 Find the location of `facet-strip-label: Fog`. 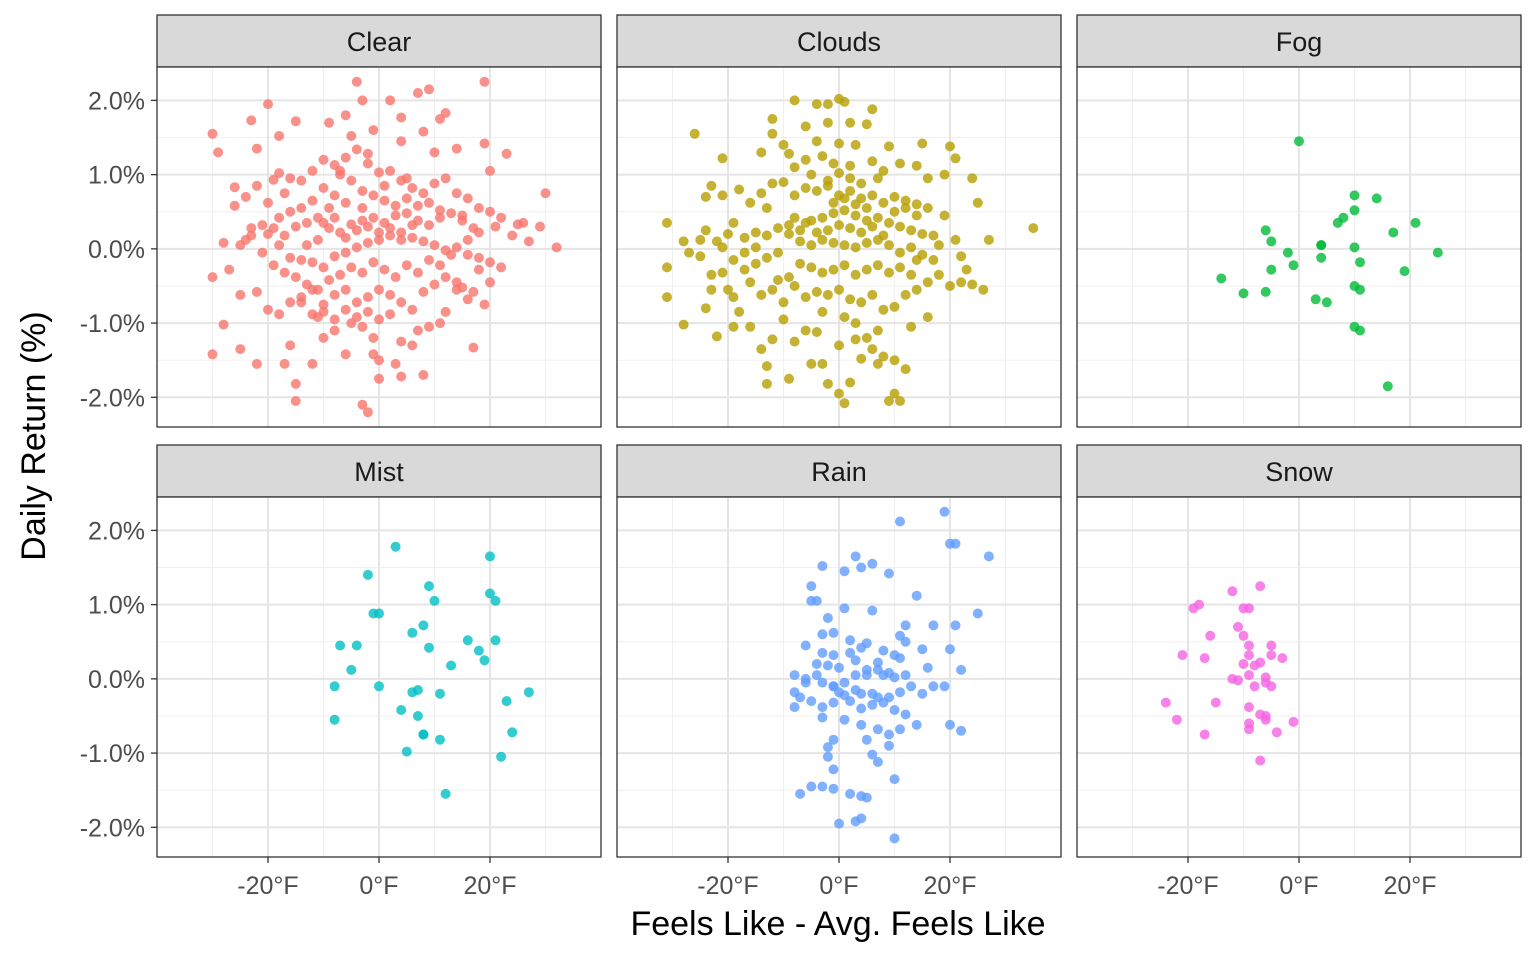

facet-strip-label: Fog is located at coordinates (1299, 42).